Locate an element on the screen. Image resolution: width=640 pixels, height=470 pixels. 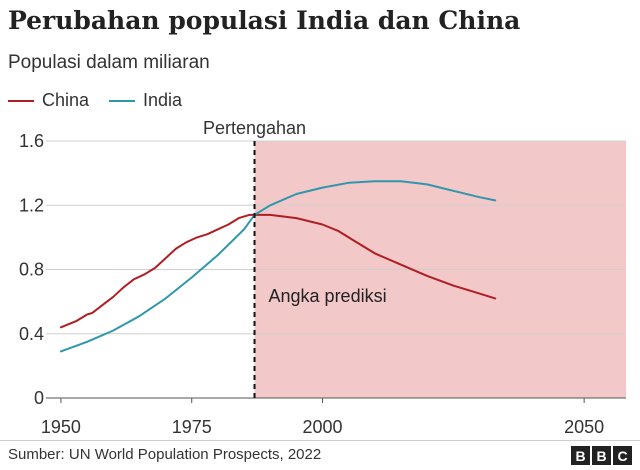
chart-title: Perubahan populasi India dan China is located at coordinates (264, 20).